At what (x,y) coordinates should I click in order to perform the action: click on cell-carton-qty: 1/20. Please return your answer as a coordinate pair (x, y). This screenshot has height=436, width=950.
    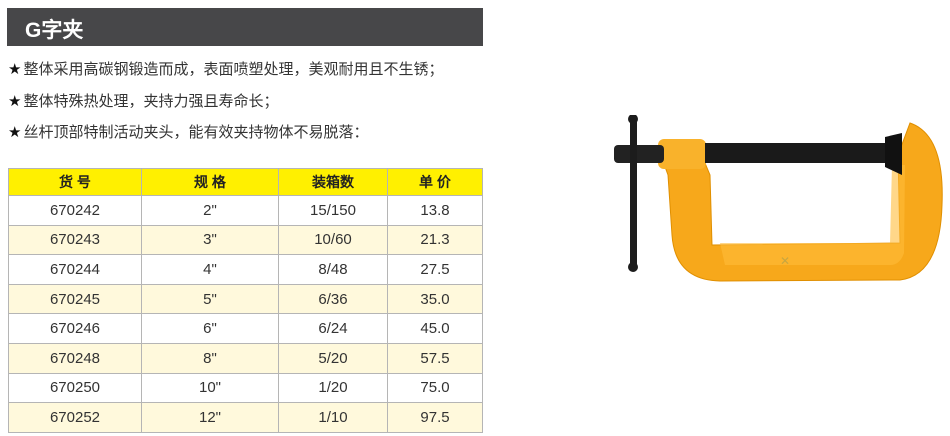
    Looking at the image, I should click on (333, 388).